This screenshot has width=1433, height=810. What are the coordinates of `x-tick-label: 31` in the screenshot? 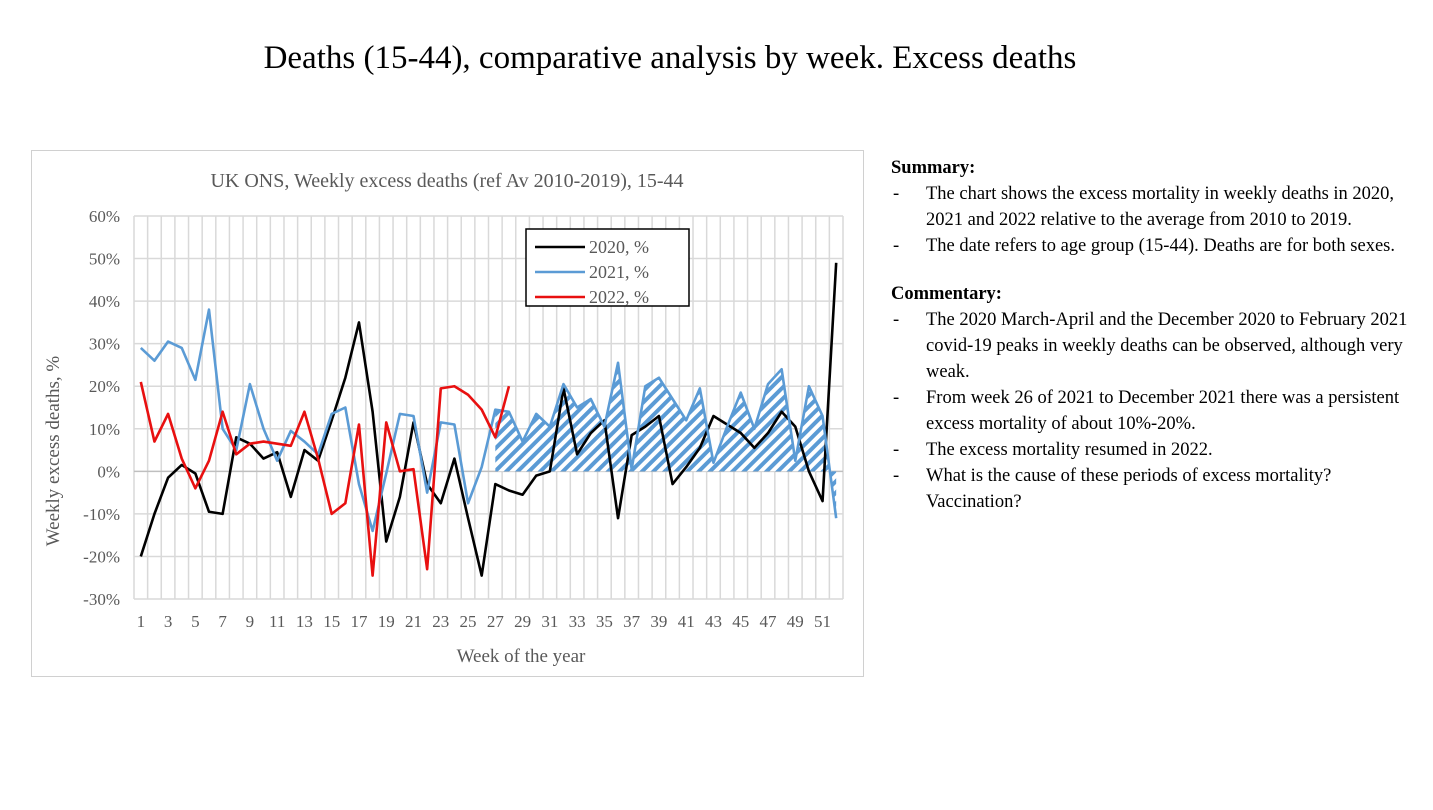 It's located at (549, 621).